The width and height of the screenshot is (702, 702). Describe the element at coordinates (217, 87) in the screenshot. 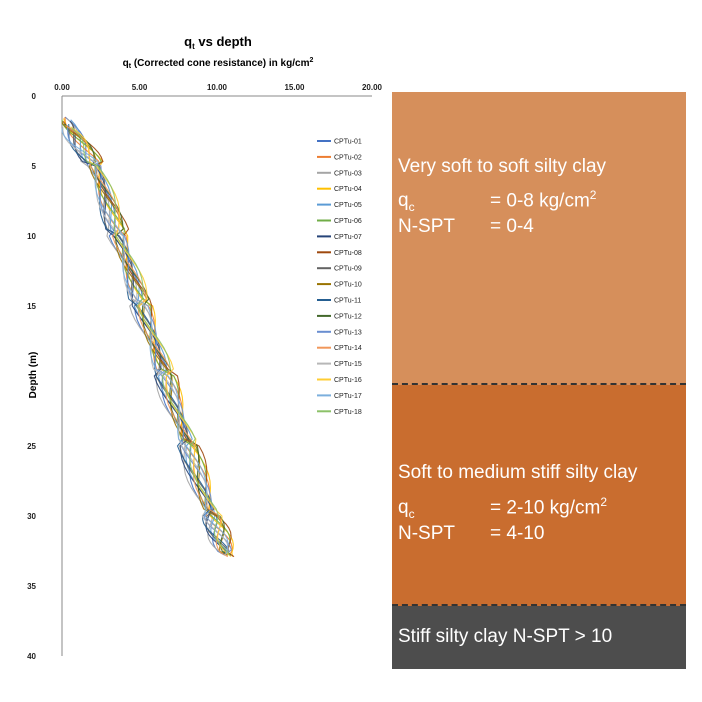

I see `x-tick-label: 10.00` at that location.